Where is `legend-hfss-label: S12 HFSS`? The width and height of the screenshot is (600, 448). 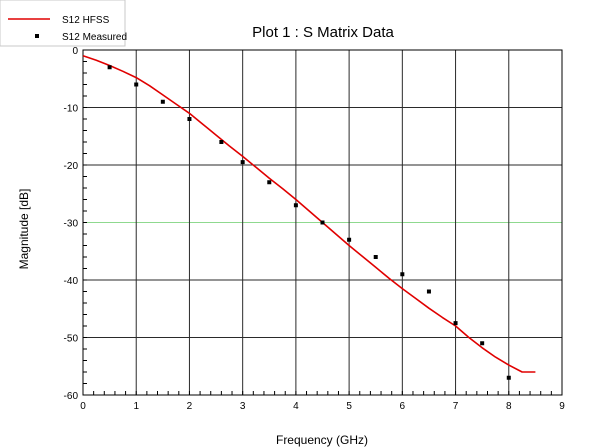
legend-hfss-label: S12 HFSS is located at coordinates (86, 20).